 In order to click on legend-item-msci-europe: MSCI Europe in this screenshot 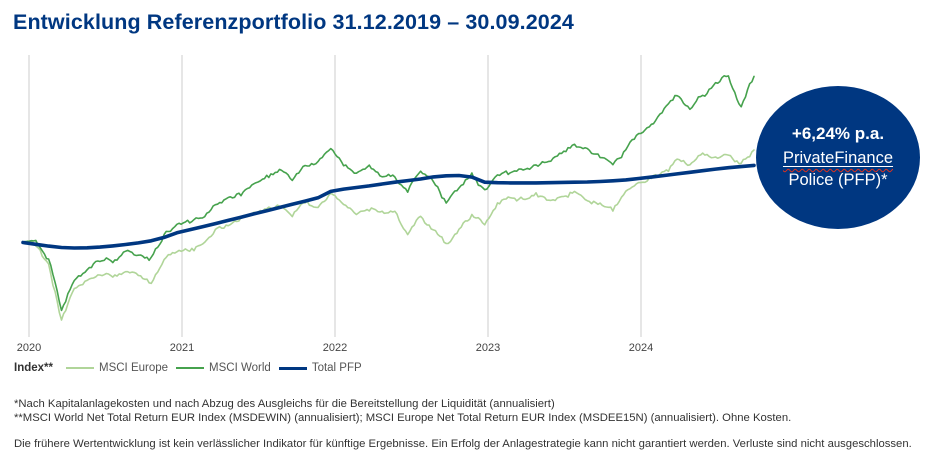, I will do `click(117, 368)`.